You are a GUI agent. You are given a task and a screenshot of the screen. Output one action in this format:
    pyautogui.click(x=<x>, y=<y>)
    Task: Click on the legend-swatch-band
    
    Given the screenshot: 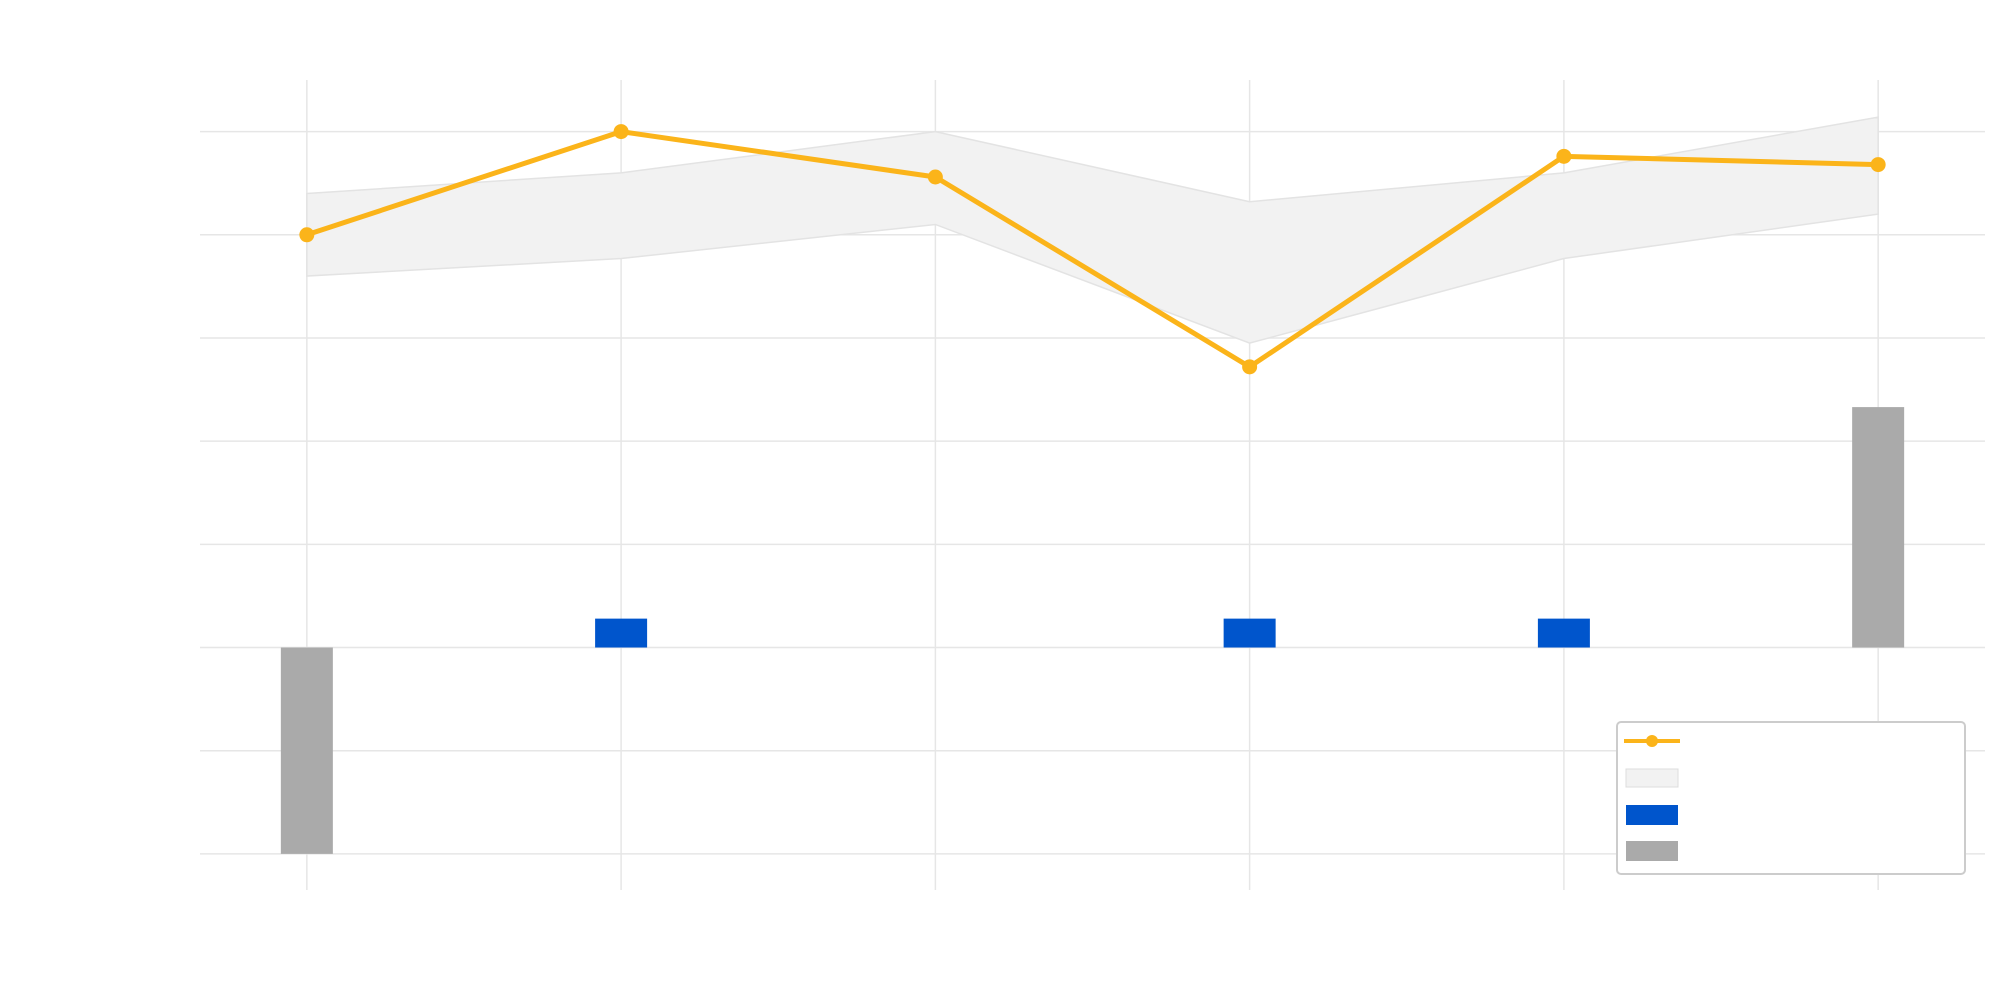 What is the action you would take?
    pyautogui.click(x=1652, y=778)
    